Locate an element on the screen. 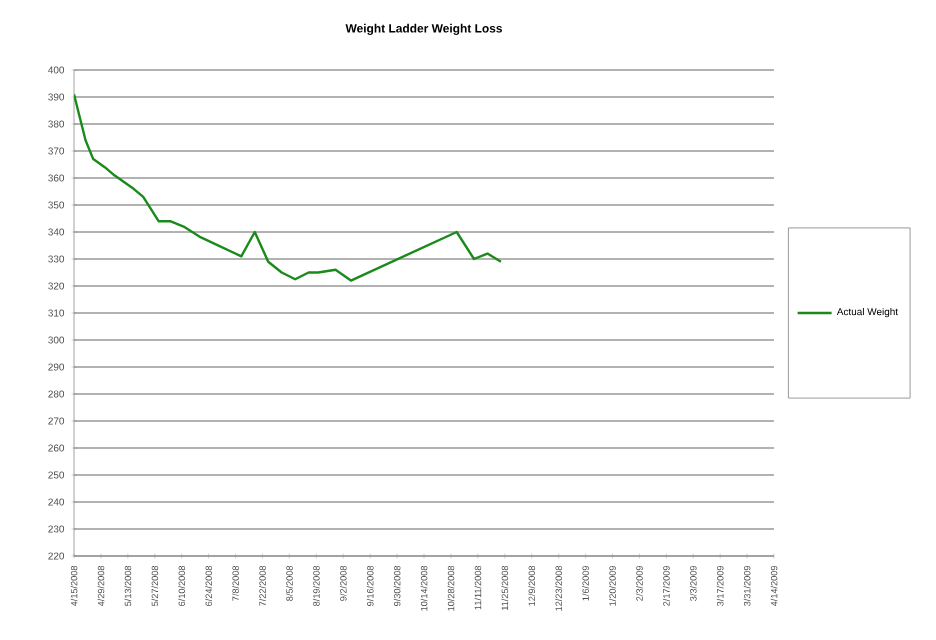 The height and width of the screenshot is (640, 936). line-series is located at coordinates (288, 187).